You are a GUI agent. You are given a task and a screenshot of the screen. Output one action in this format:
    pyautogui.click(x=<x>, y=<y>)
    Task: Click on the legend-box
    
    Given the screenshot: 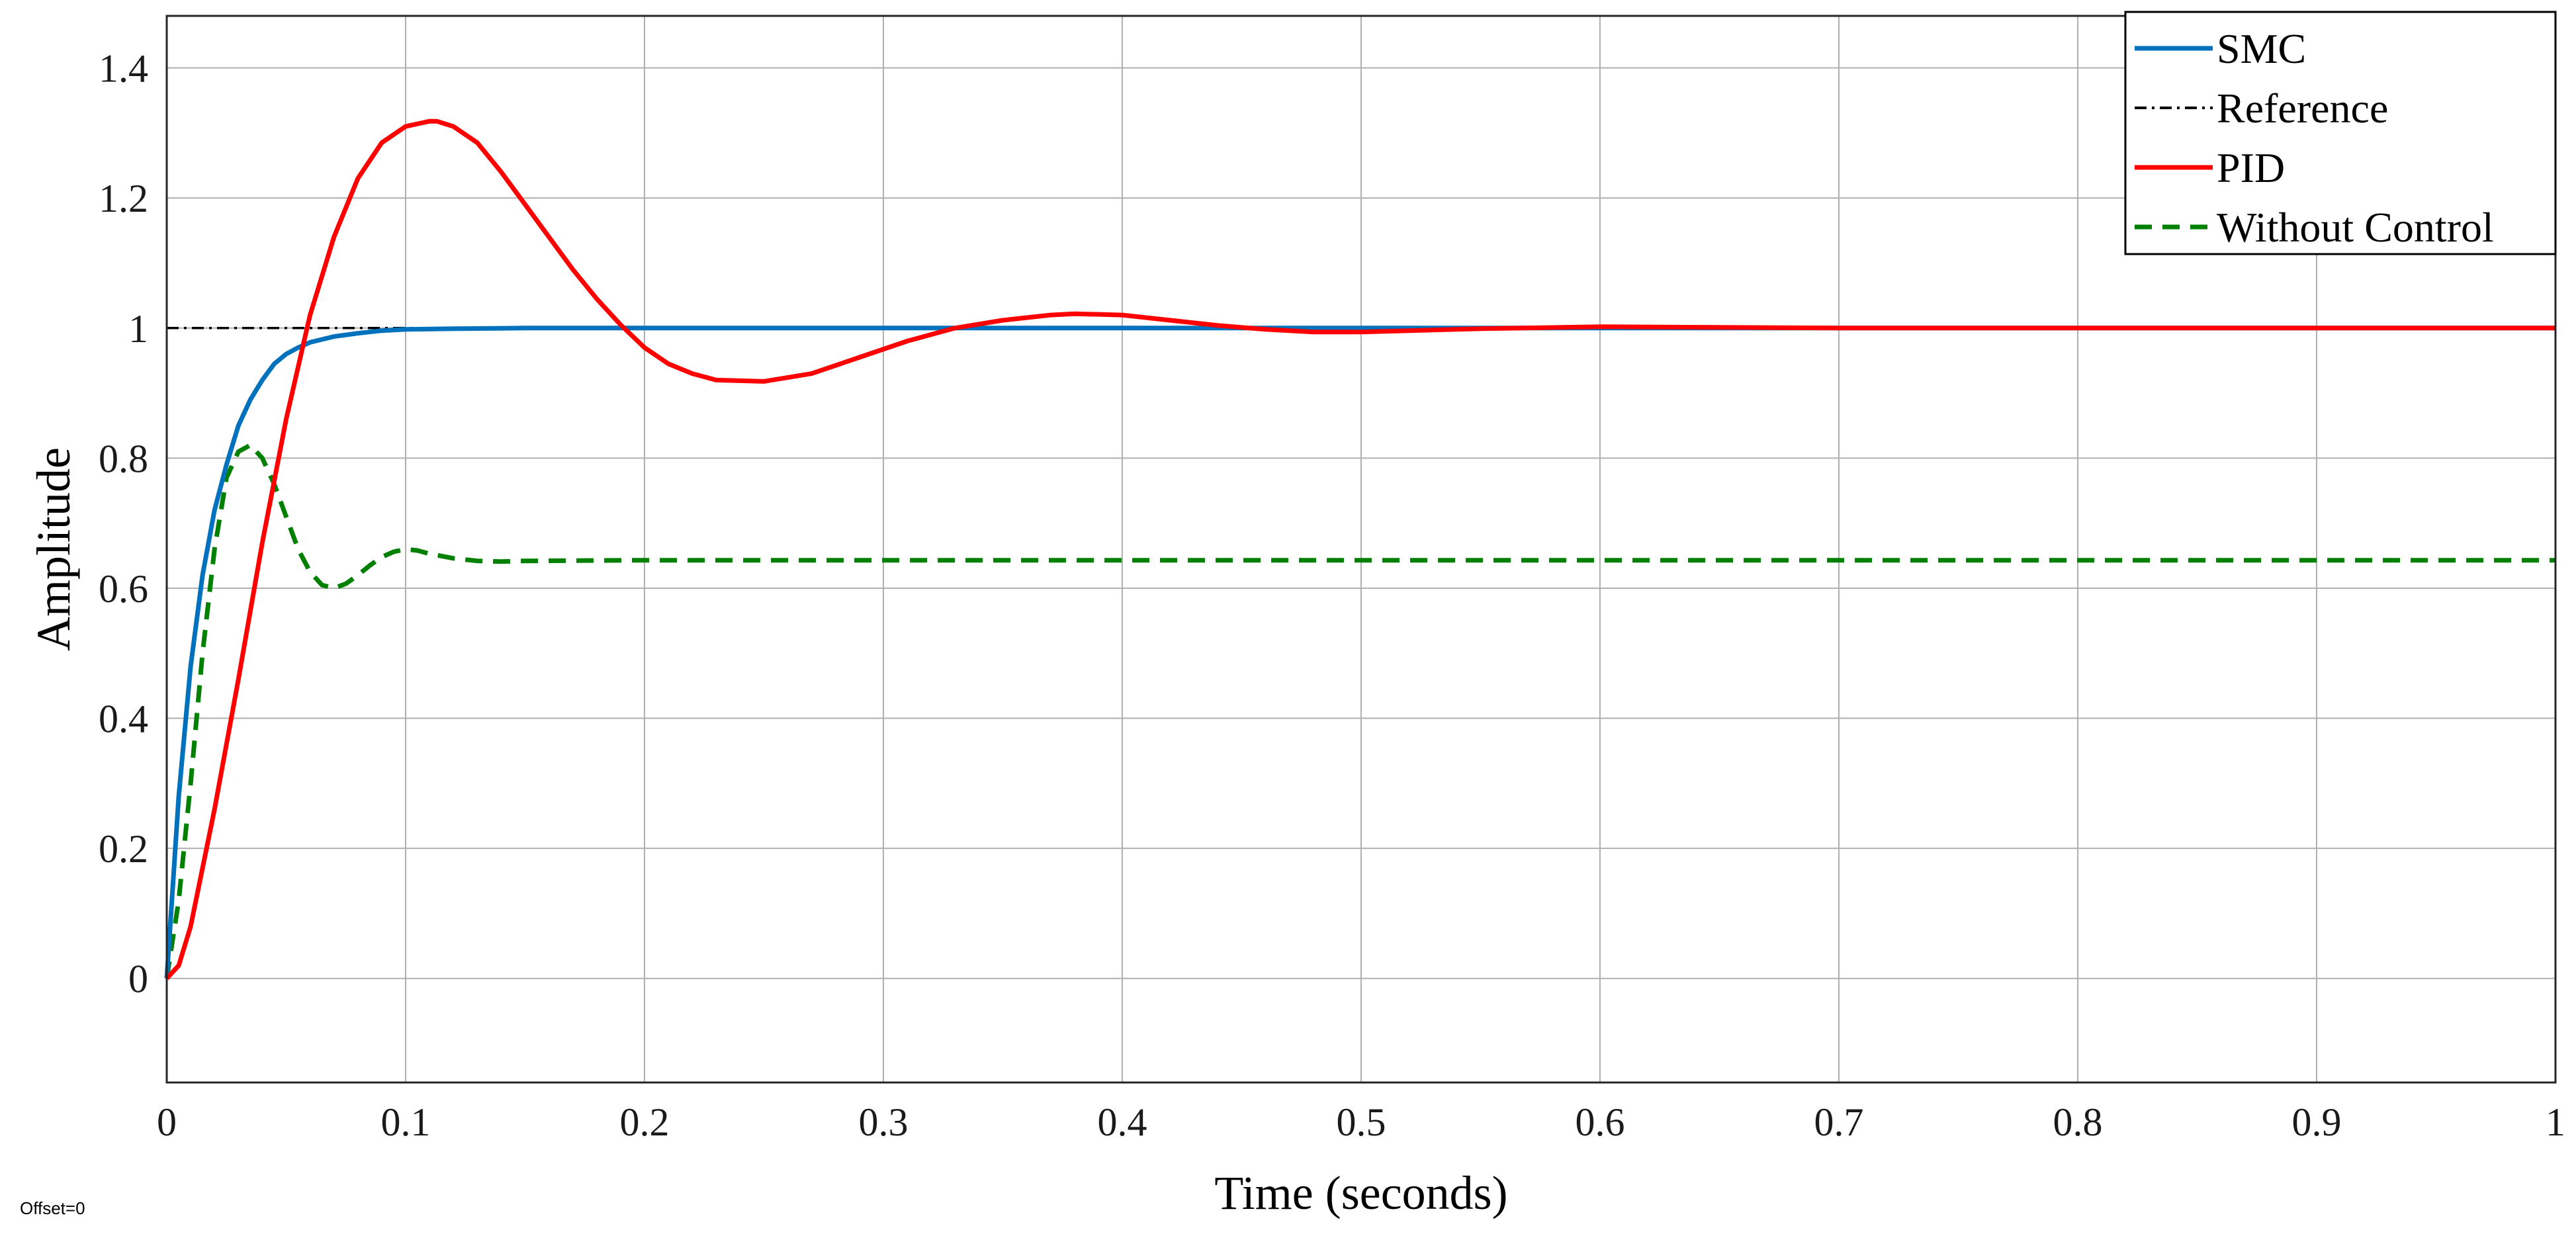 What is the action you would take?
    pyautogui.click(x=2340, y=133)
    